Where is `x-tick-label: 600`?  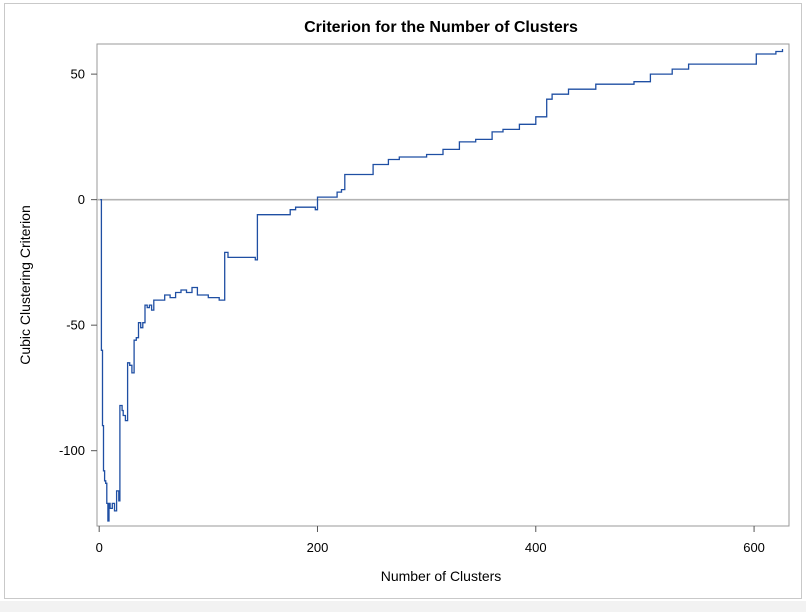 x-tick-label: 600 is located at coordinates (754, 547).